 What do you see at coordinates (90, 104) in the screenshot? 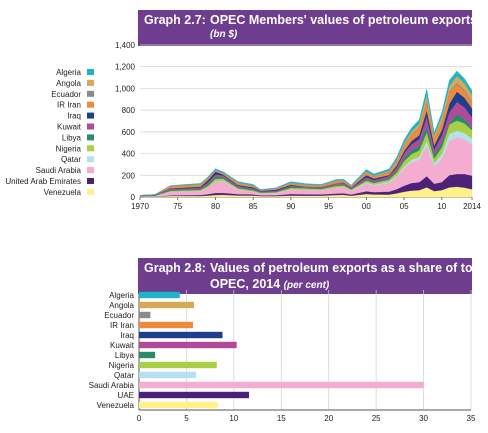
I see `legend-swatch-ir-iran` at bounding box center [90, 104].